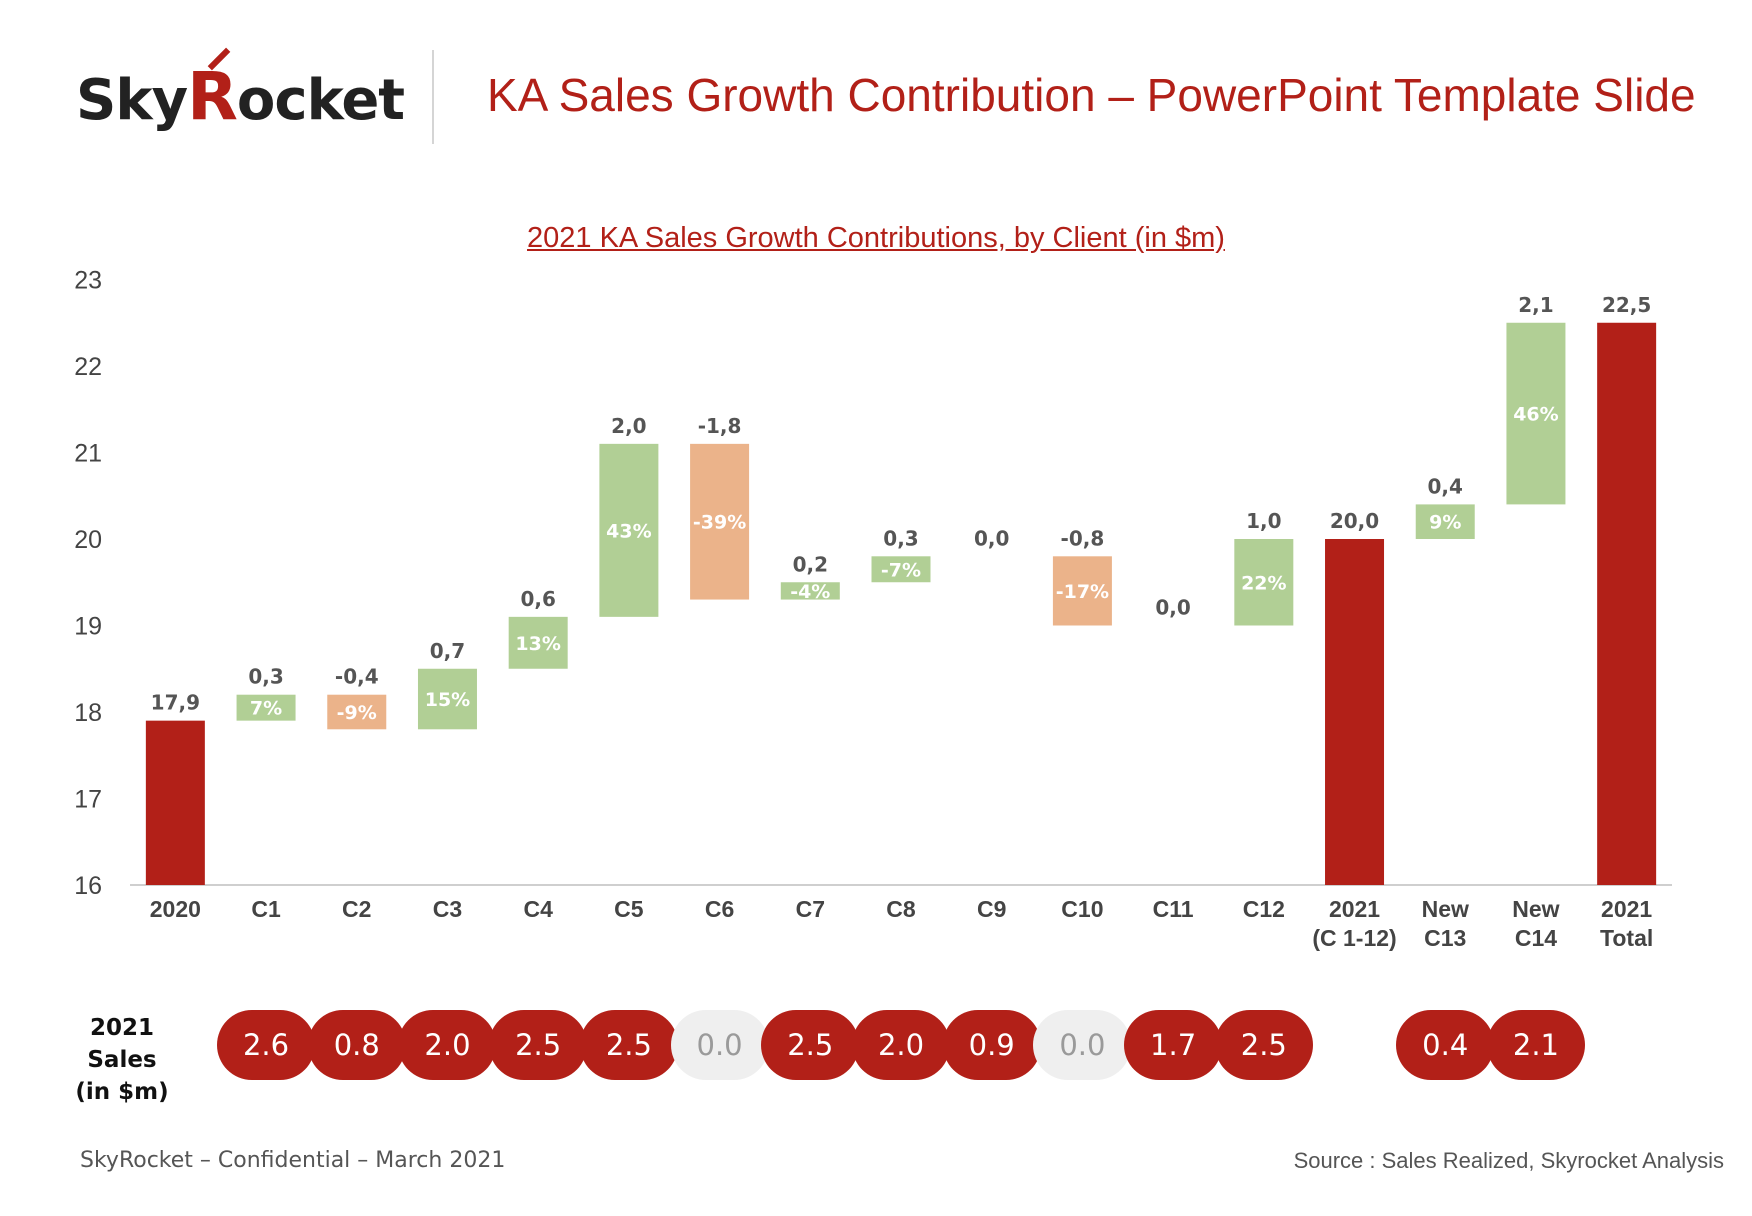 The image size is (1752, 1216). What do you see at coordinates (1263, 521) in the screenshot?
I see `bar-value-label: 1,0` at bounding box center [1263, 521].